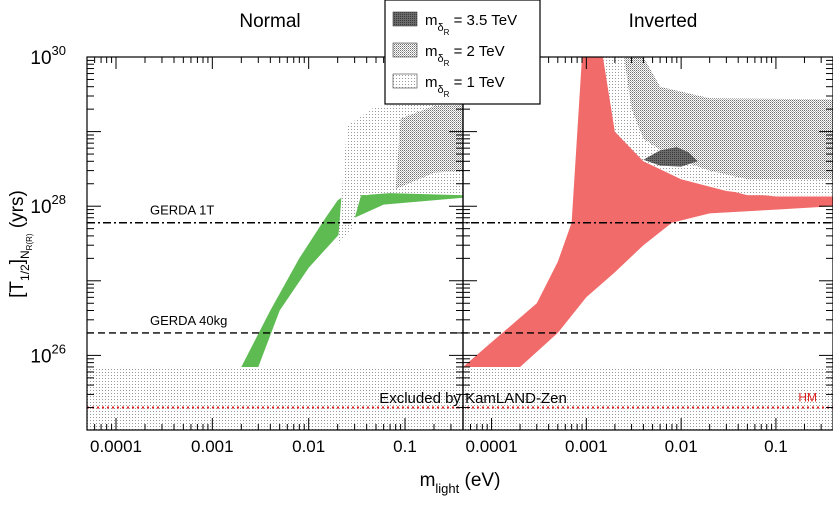 Image resolution: width=833 pixels, height=508 pixels. Describe the element at coordinates (17, 211) in the screenshot. I see `y-axis-label-suffix: (yrs)` at that location.